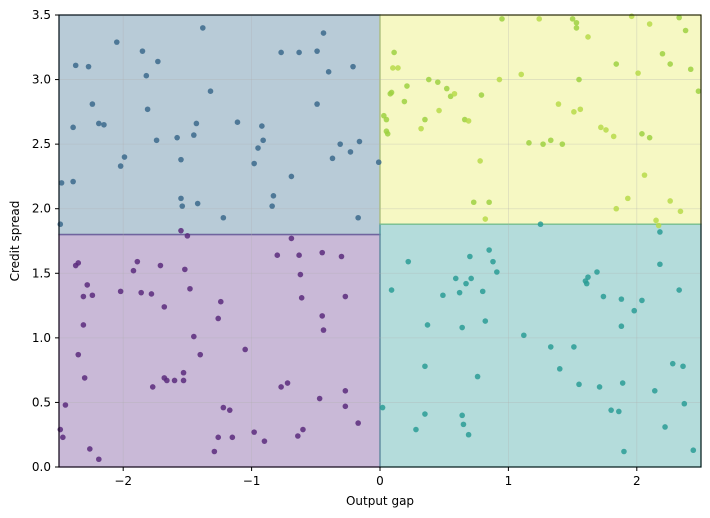 Image resolution: width=710 pixels, height=518 pixels. Describe the element at coordinates (509, 481) in the screenshot. I see `x-tick-label-3: 1` at that location.